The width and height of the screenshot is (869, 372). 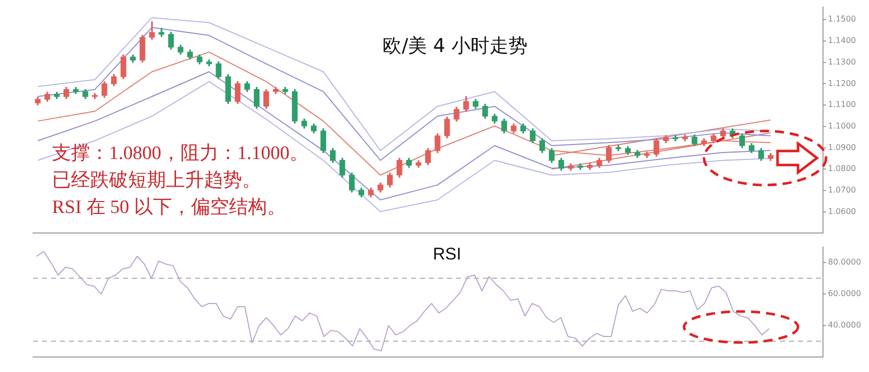 I want to click on y-tick-label: 60.0000, so click(x=845, y=293).